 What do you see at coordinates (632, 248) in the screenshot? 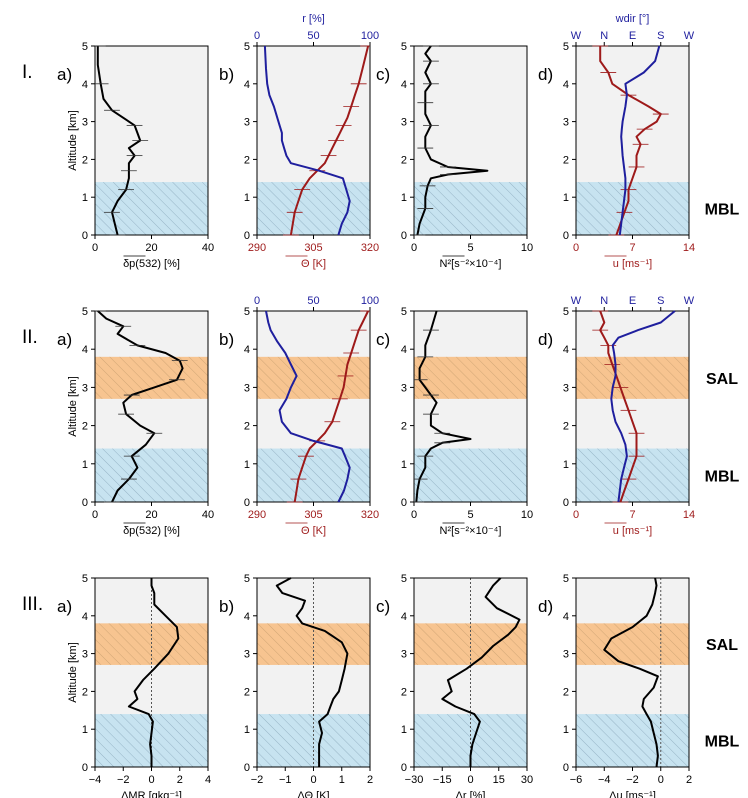
I see `x-tick-label: 7` at bounding box center [632, 248].